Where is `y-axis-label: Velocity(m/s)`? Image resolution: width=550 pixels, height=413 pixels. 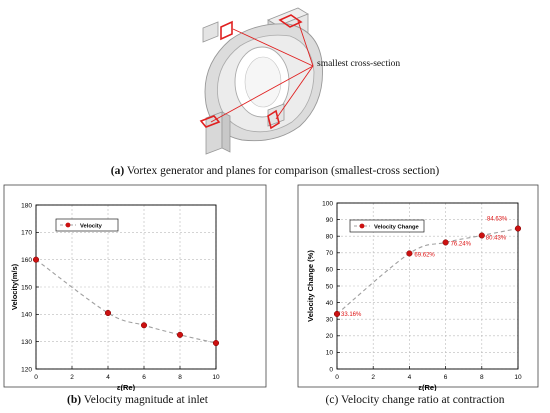 y-axis-label: Velocity(m/s) is located at coordinates (14, 286).